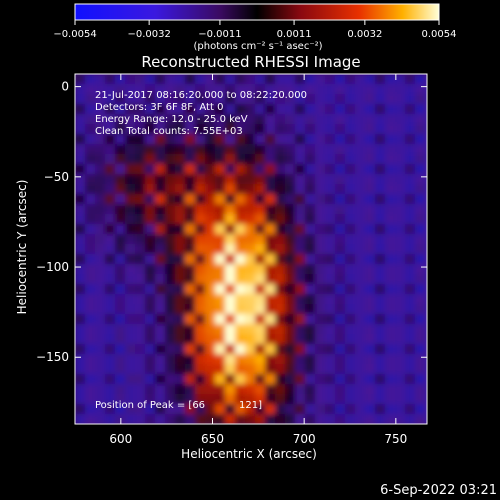  Describe the element at coordinates (364, 34) in the screenshot. I see `colorbar-tick-label: 0.0032` at that location.